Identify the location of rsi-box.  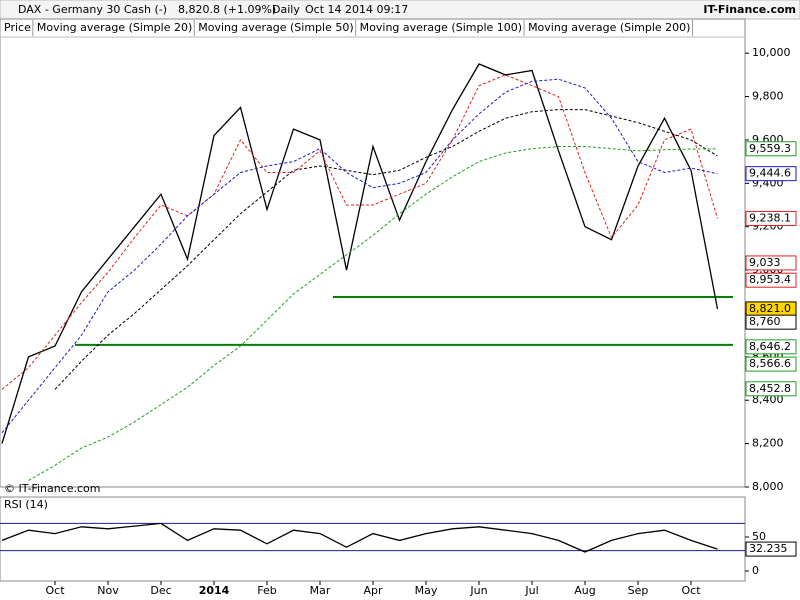
(771, 549).